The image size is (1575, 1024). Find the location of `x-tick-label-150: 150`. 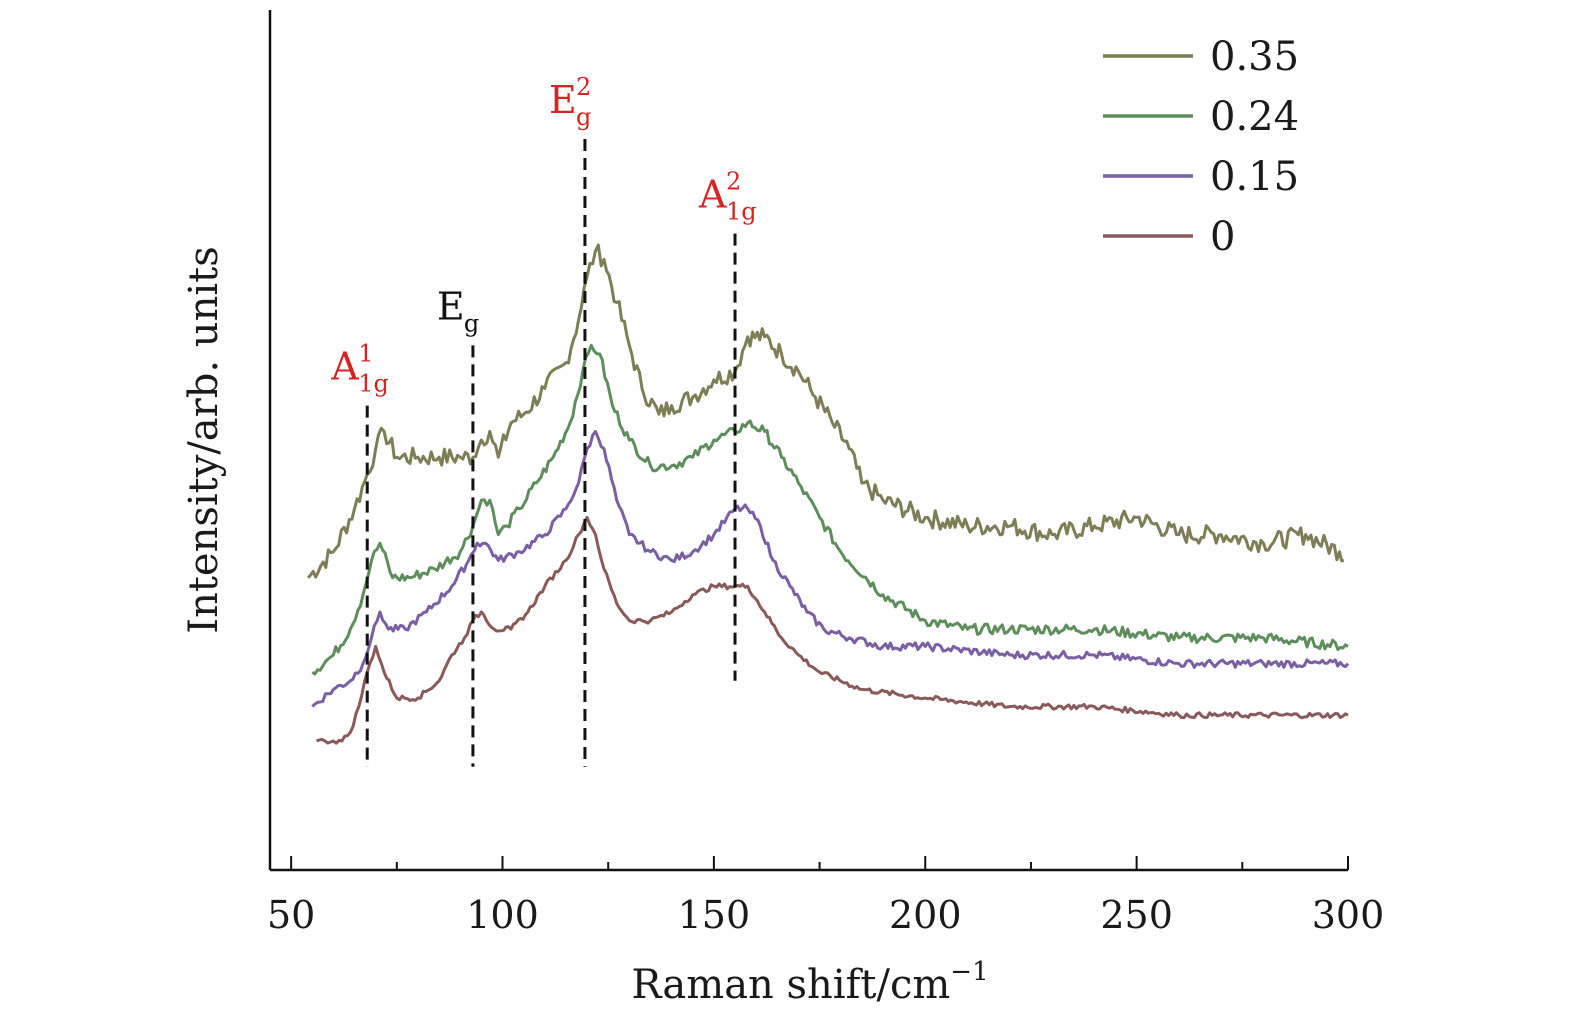

x-tick-label-150: 150 is located at coordinates (714, 915).